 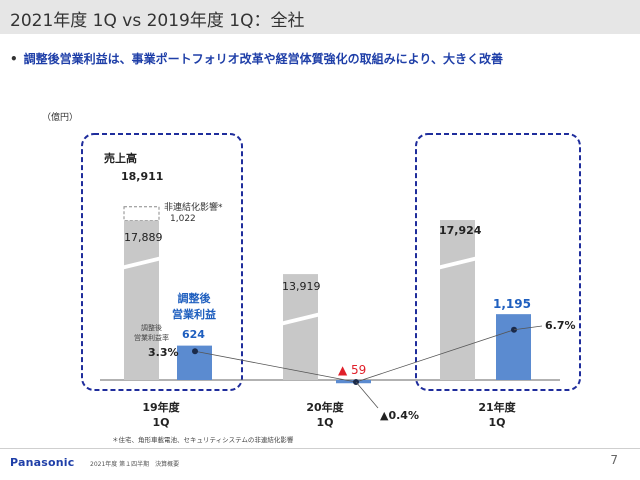 I want to click on unconsolidated-total-label: 18,911, so click(x=142, y=176).